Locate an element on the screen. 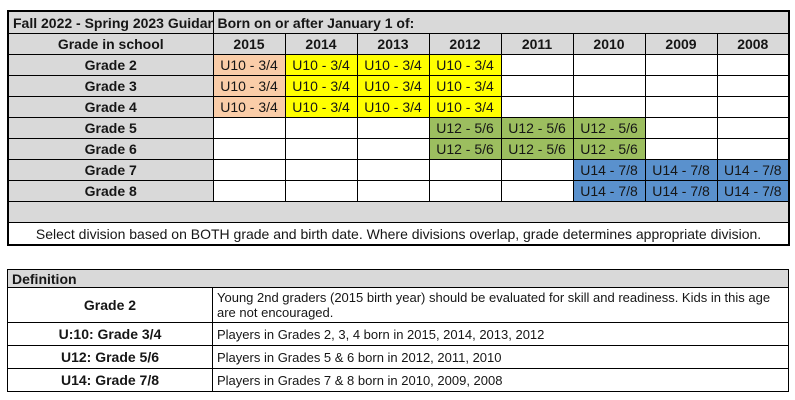  grade-row: Grade 6 U12 - 5/6 U12 - 5/6 U12 - 5/6 is located at coordinates (398, 149).